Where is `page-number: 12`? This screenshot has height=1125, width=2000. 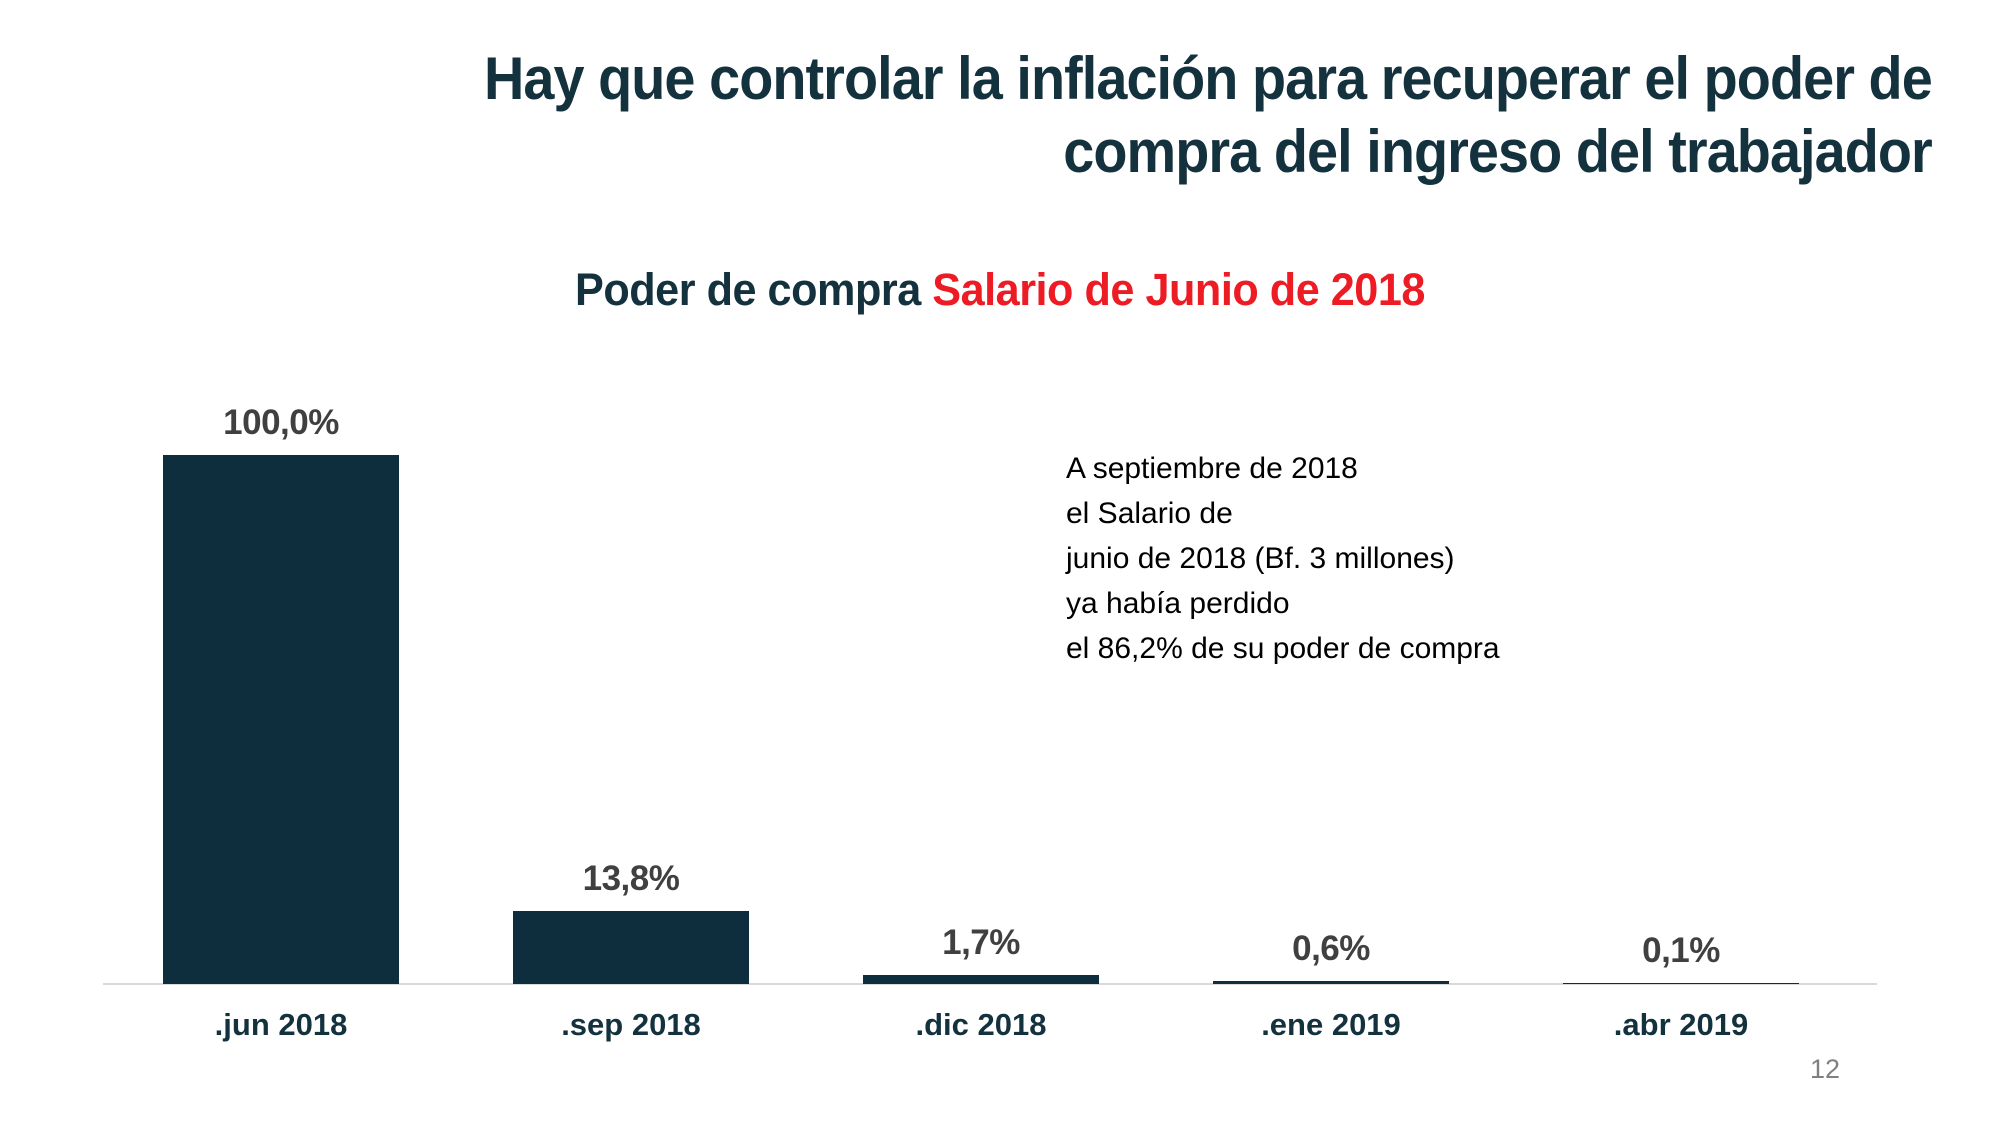 page-number: 12 is located at coordinates (1825, 1069).